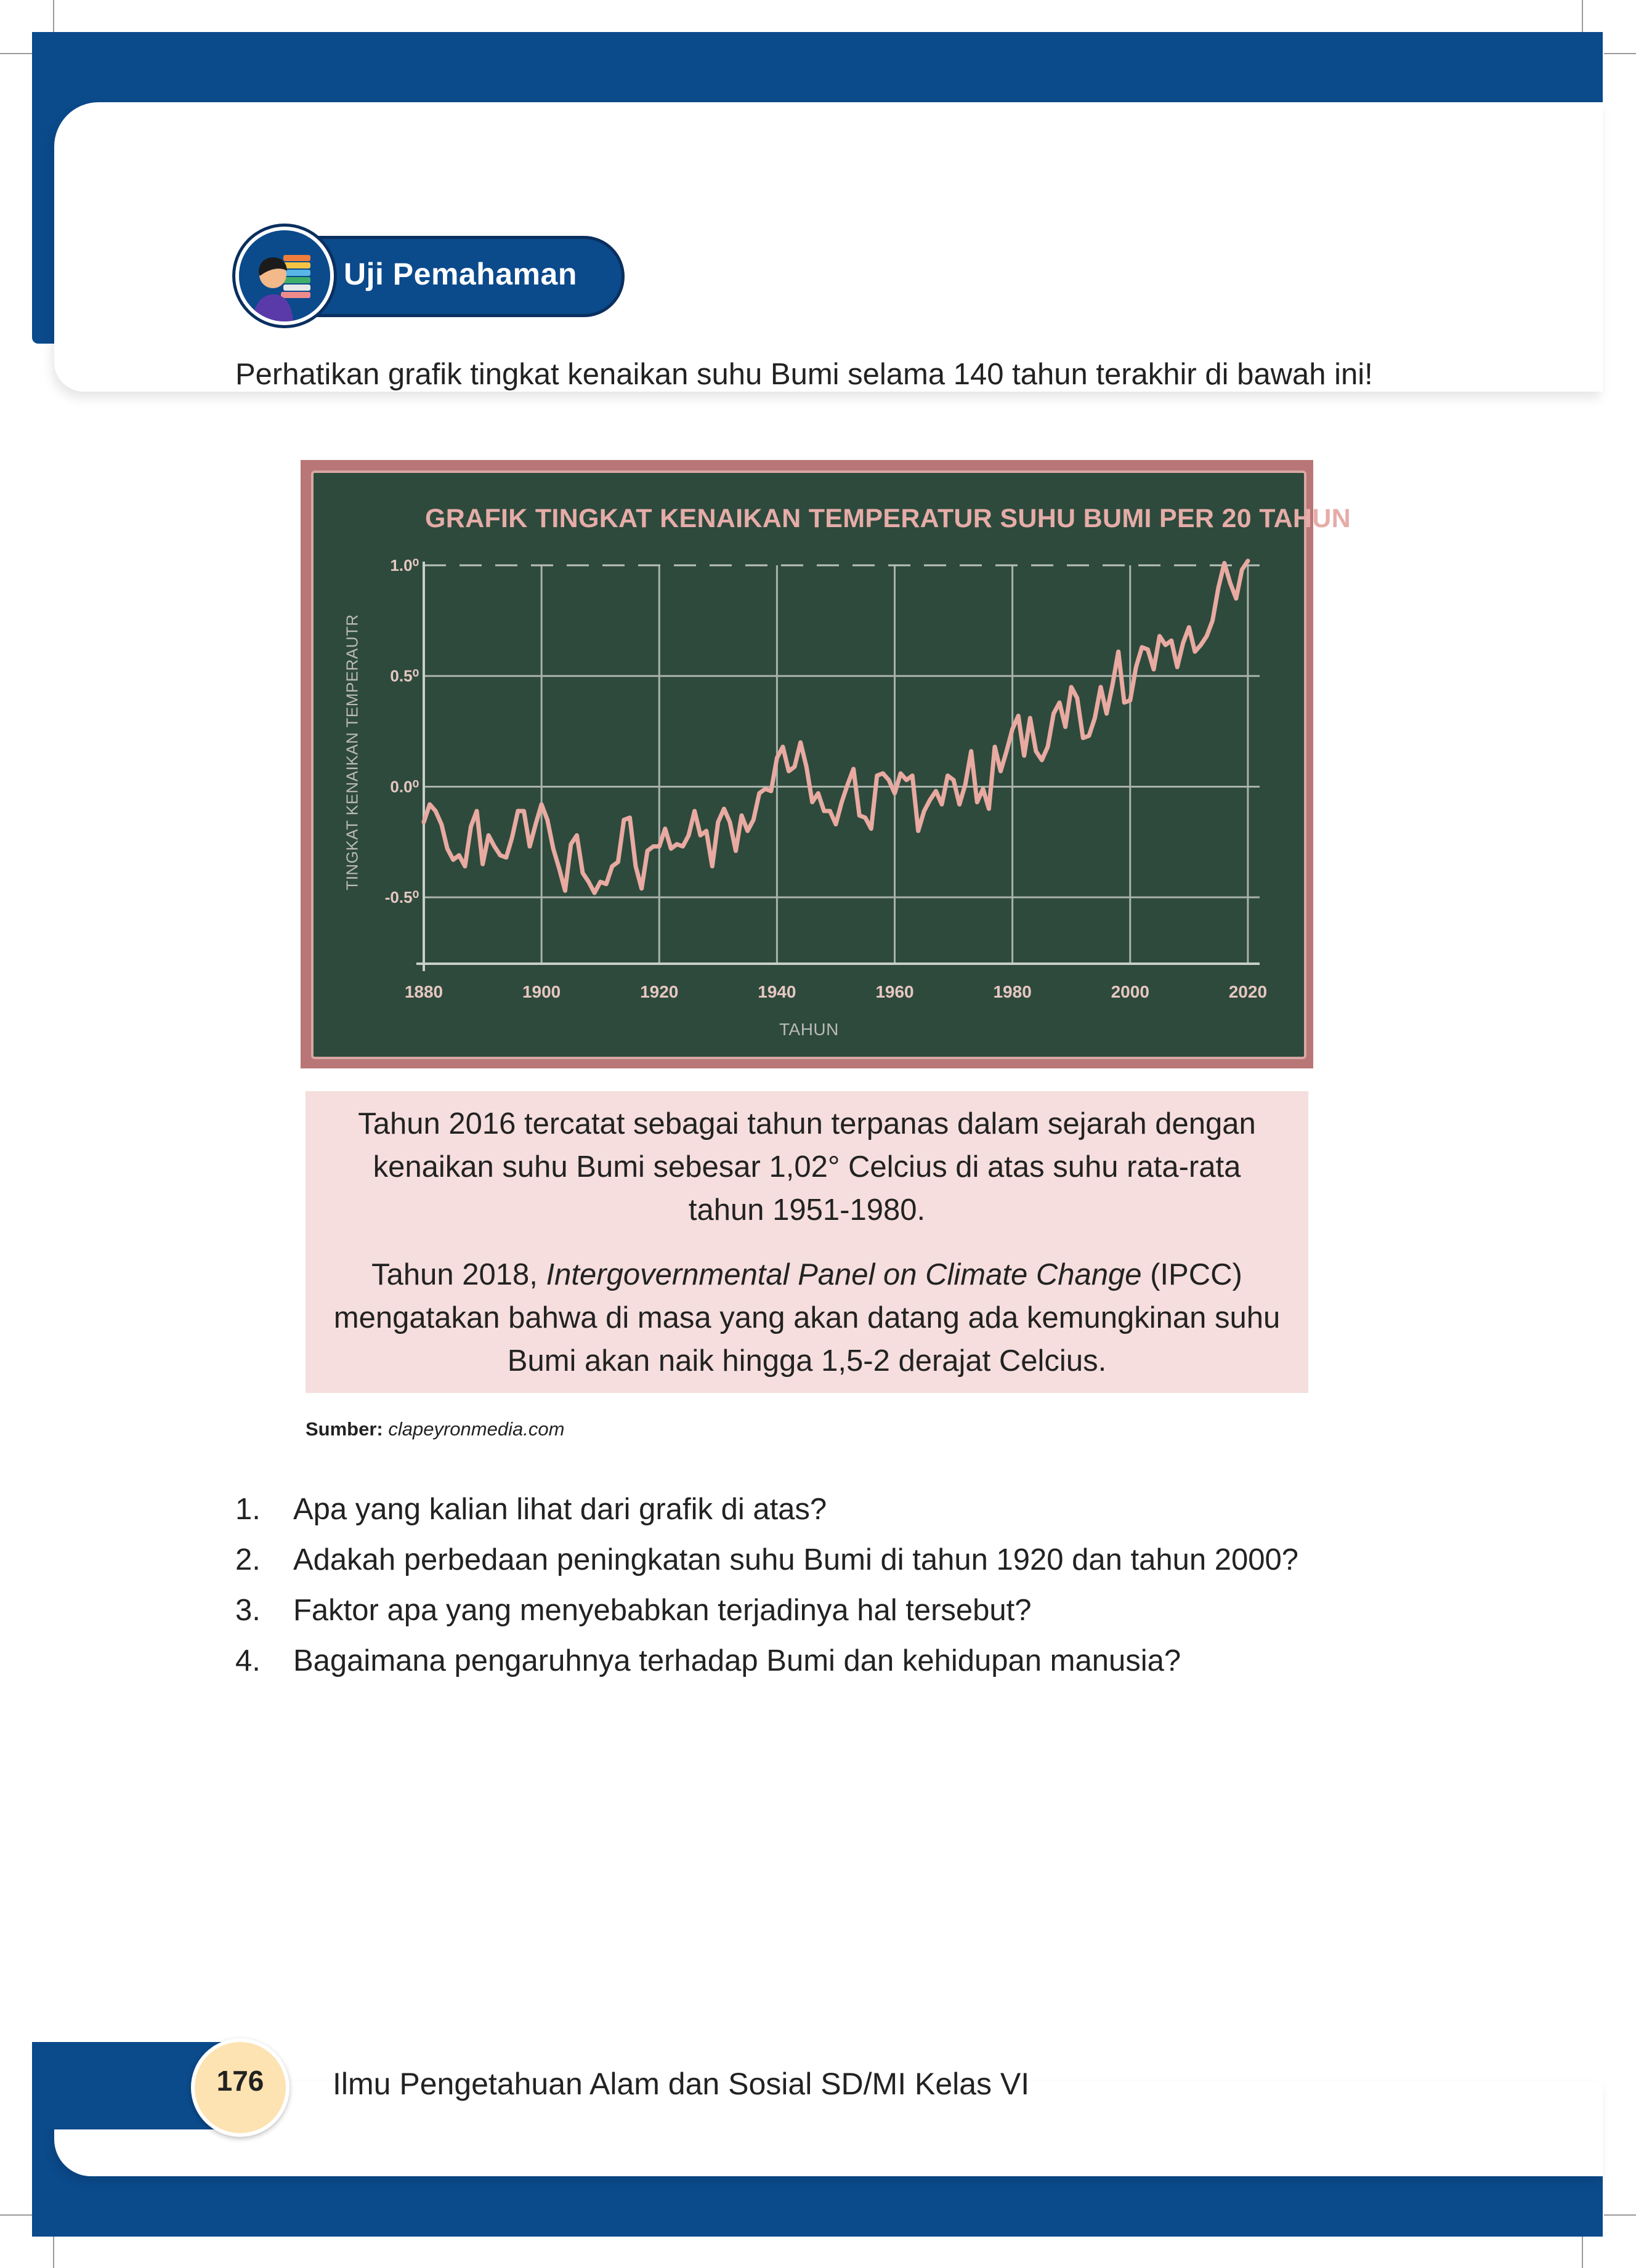 The image size is (1636, 2268). Describe the element at coordinates (807, 1242) in the screenshot. I see `info-box` at that location.